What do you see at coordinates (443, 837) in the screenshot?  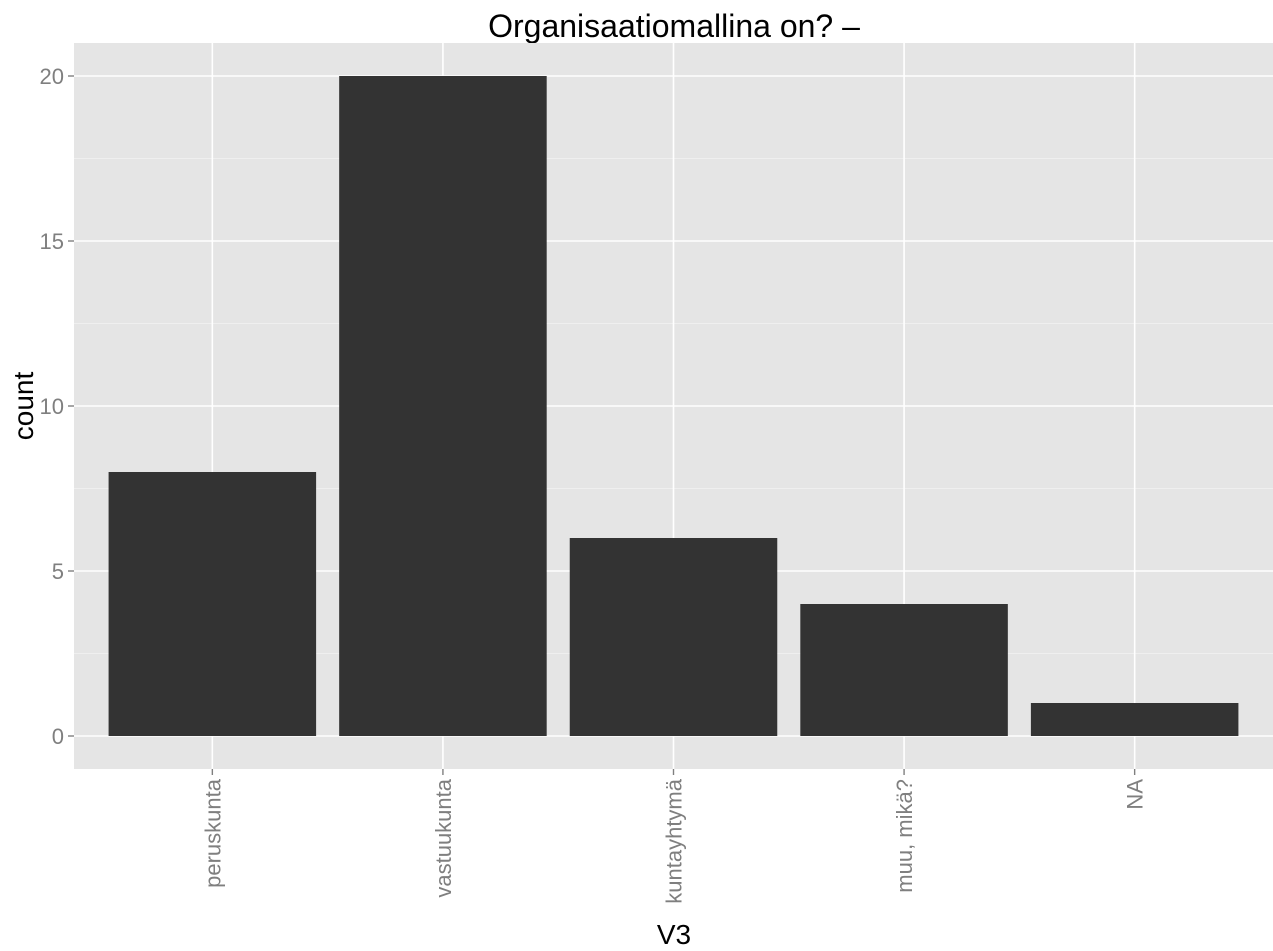 I see `x-tick-label: vastuukunta` at bounding box center [443, 837].